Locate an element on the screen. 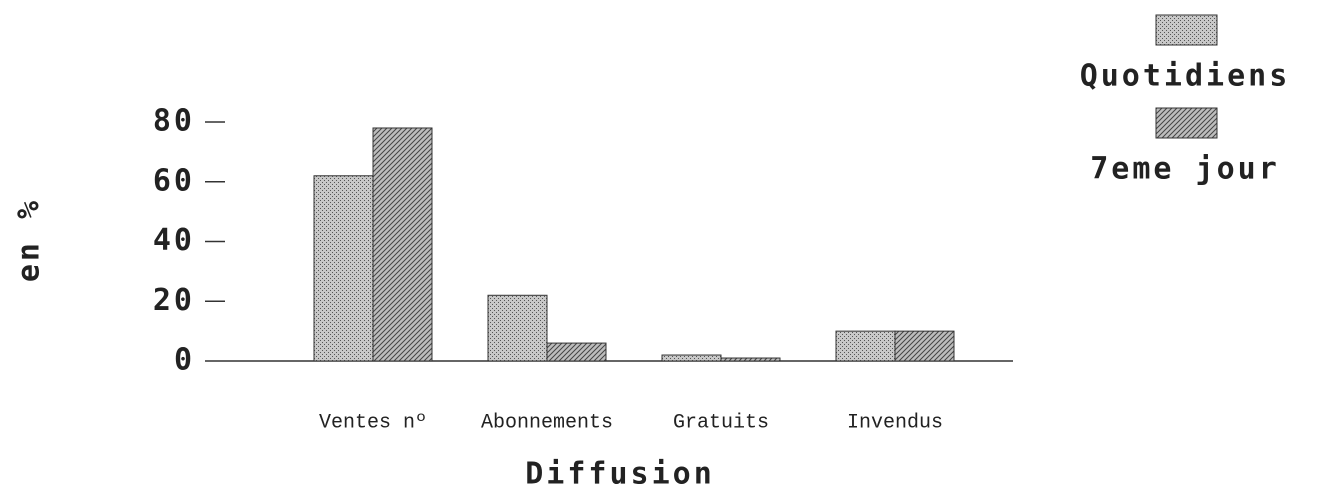 This screenshot has width=1338, height=490. y-tick-label: 0 is located at coordinates (184, 360).